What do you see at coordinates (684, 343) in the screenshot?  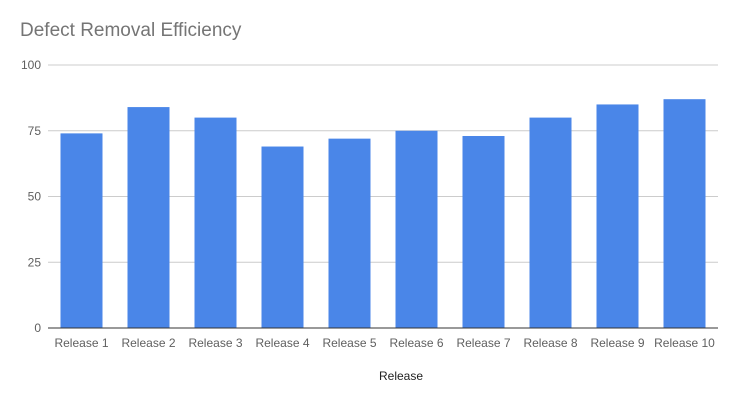 I see `x-tick-label: Release 10` at bounding box center [684, 343].